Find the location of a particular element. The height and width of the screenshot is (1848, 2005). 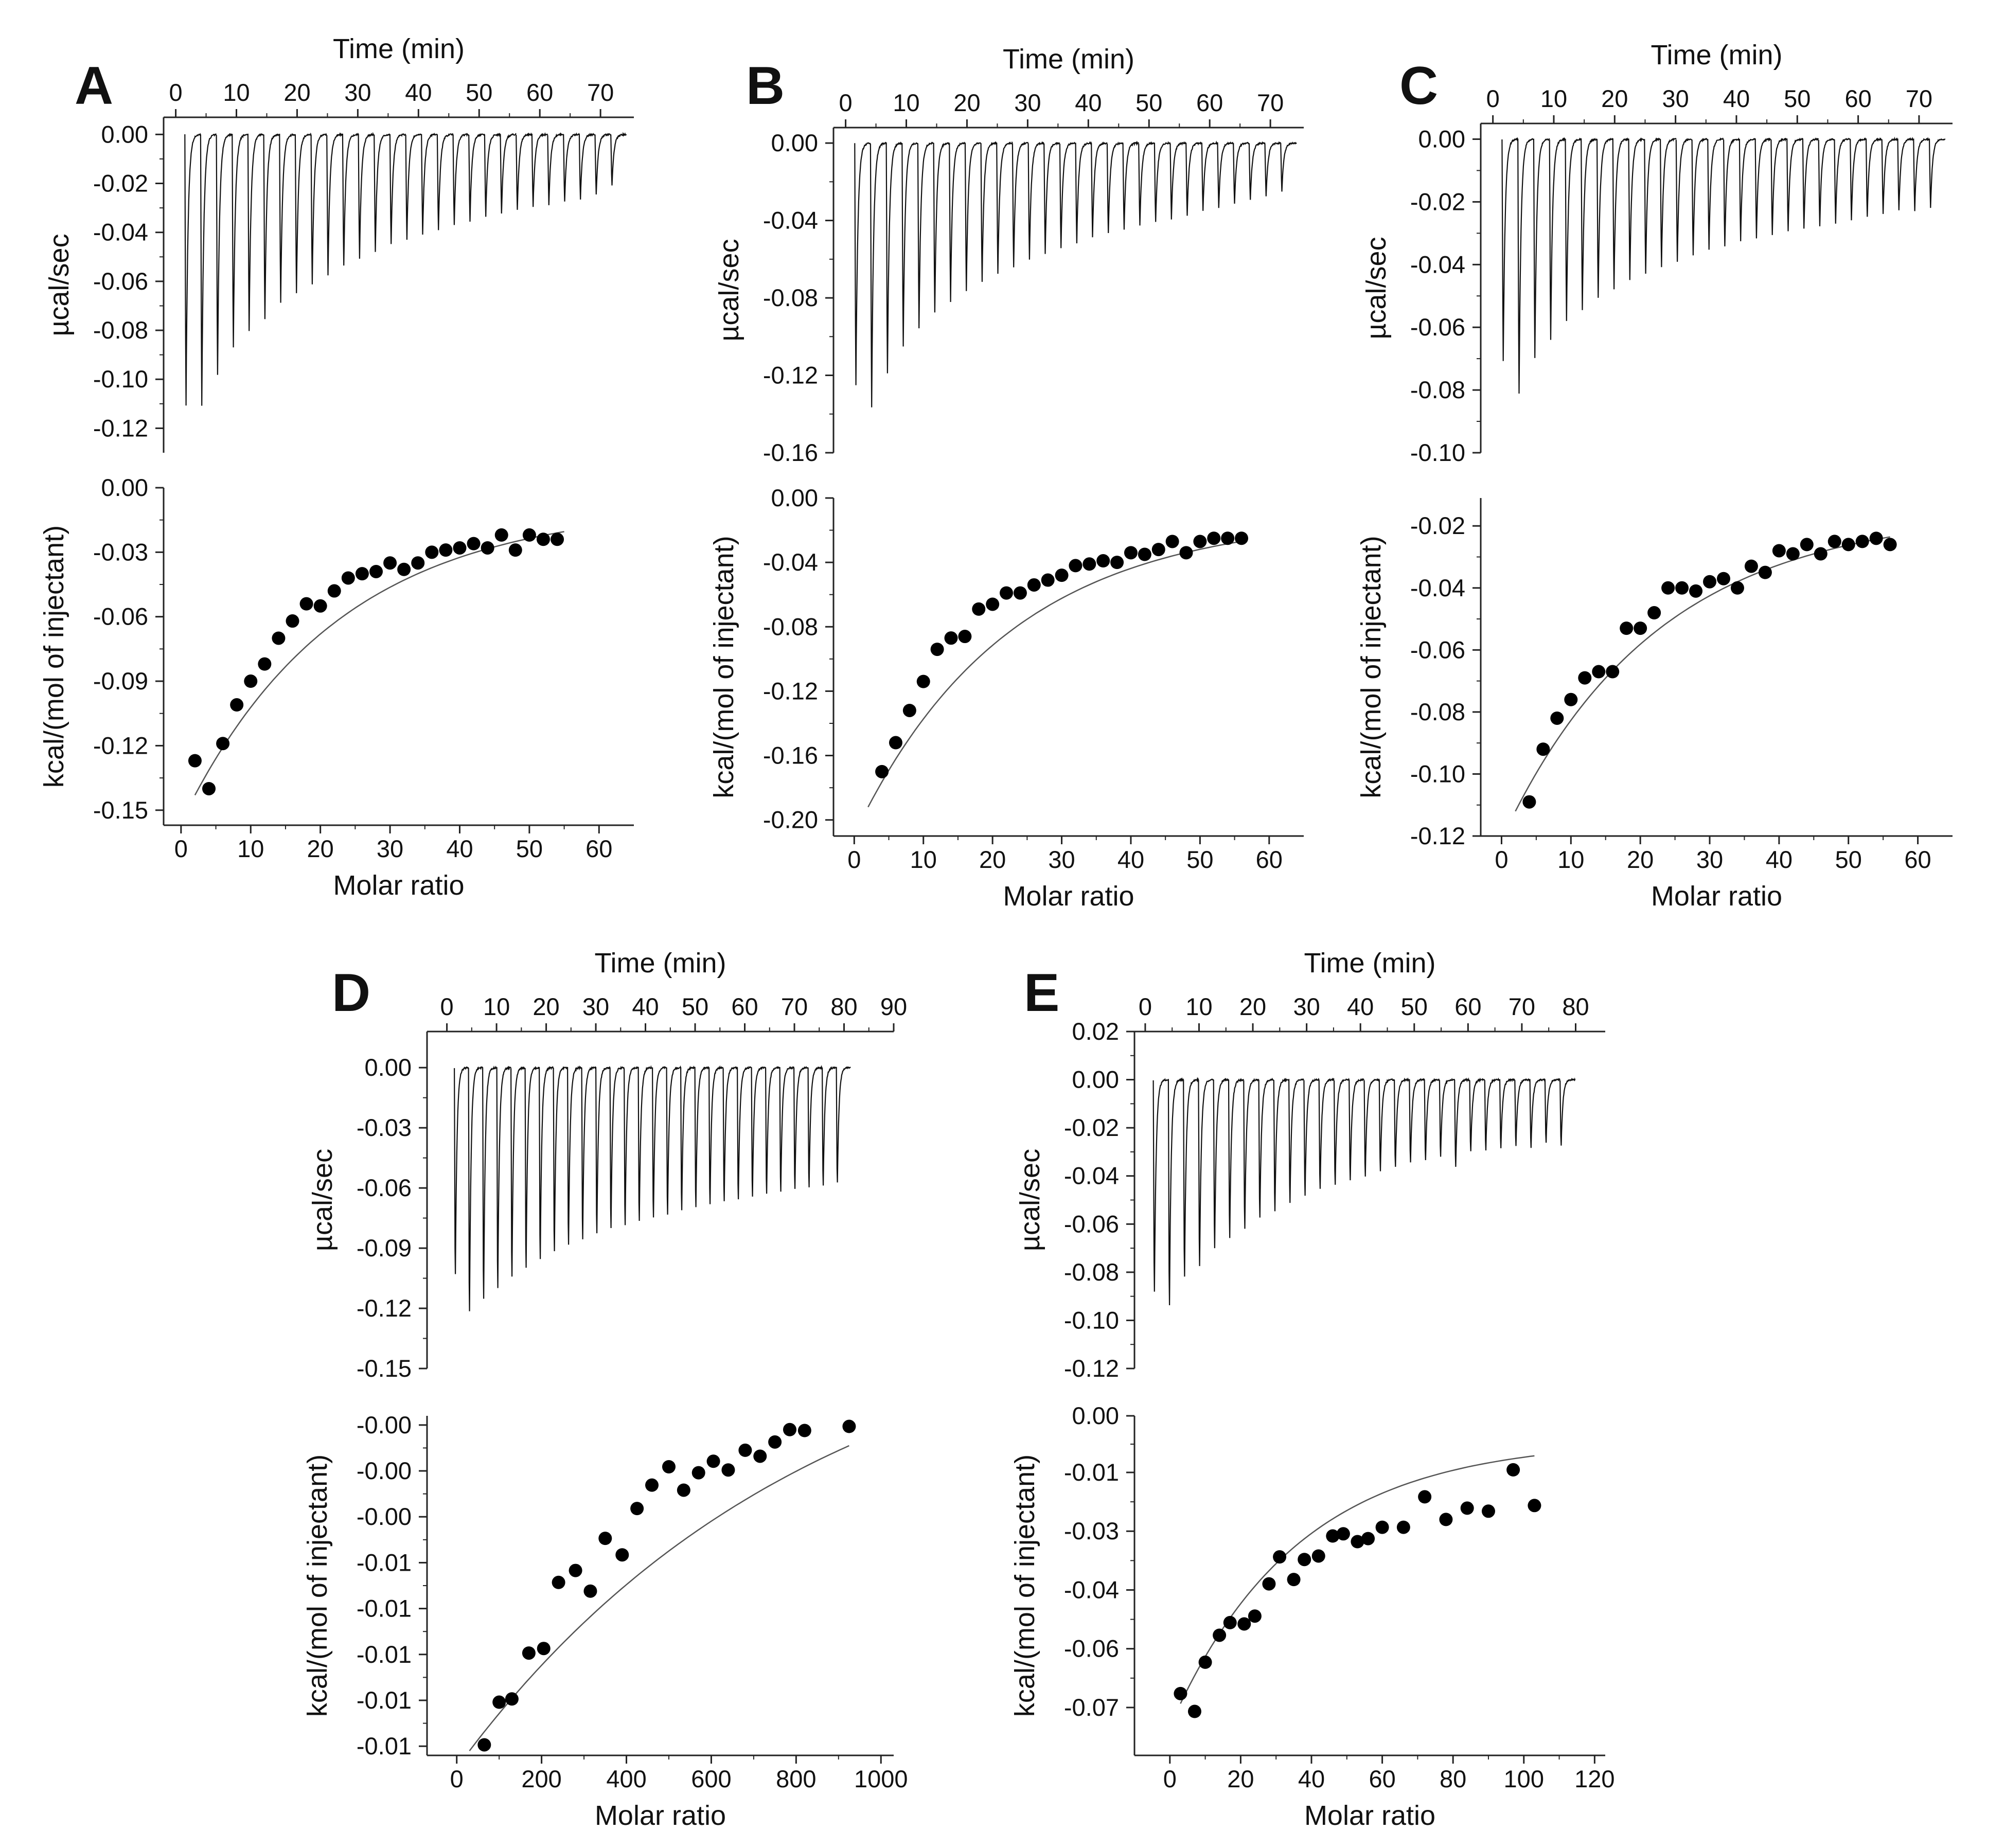

panel-letter: A is located at coordinates (94, 86).